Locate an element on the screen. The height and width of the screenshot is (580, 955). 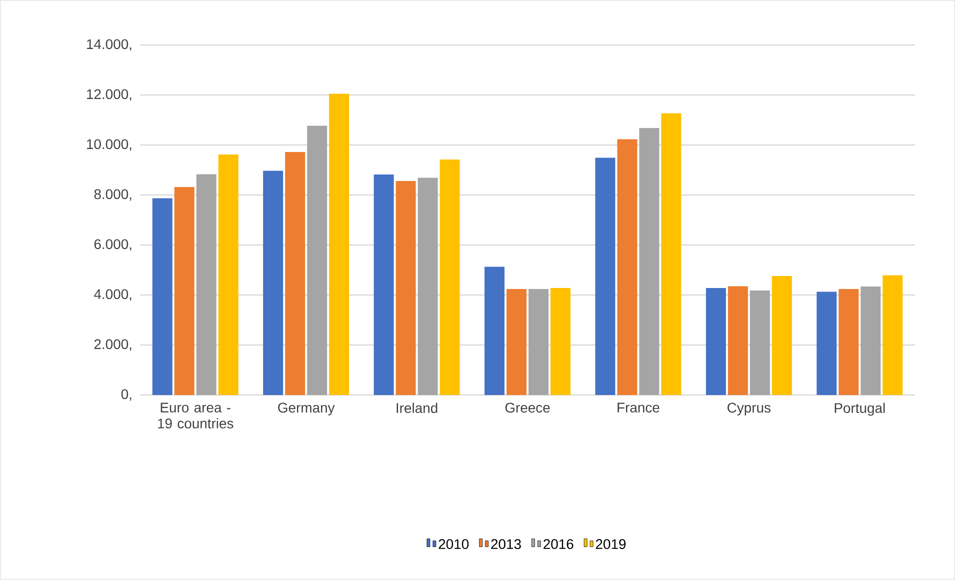
y-tick-label: 4.000, is located at coordinates (113, 295).